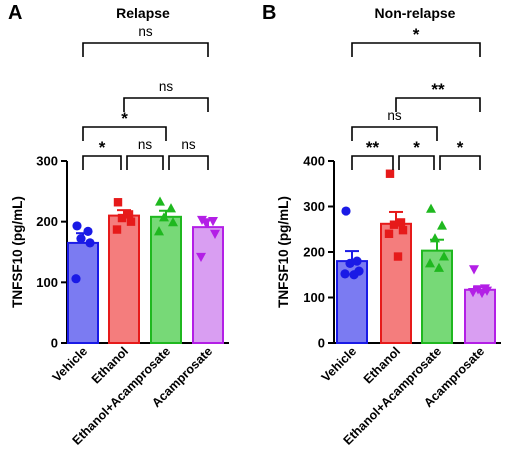 The image size is (512, 467). I want to click on panel-letter-B: B, so click(269, 13).